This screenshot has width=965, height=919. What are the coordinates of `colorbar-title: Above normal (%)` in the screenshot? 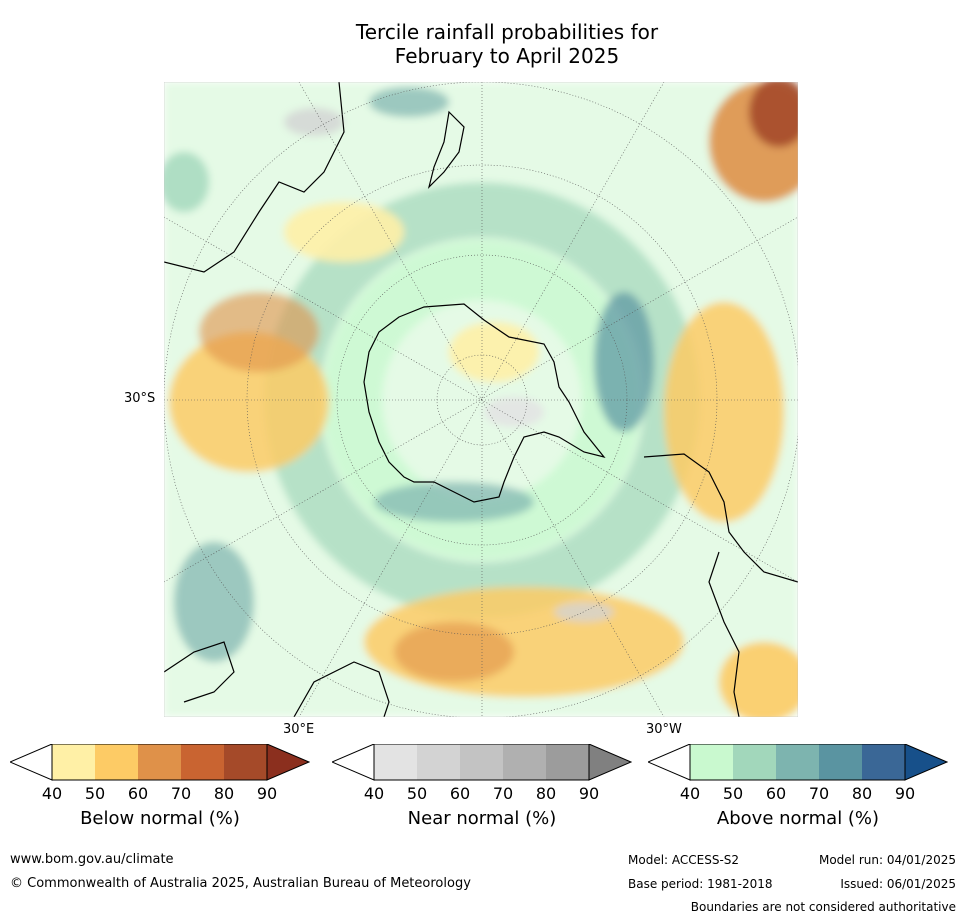 It's located at (798, 818).